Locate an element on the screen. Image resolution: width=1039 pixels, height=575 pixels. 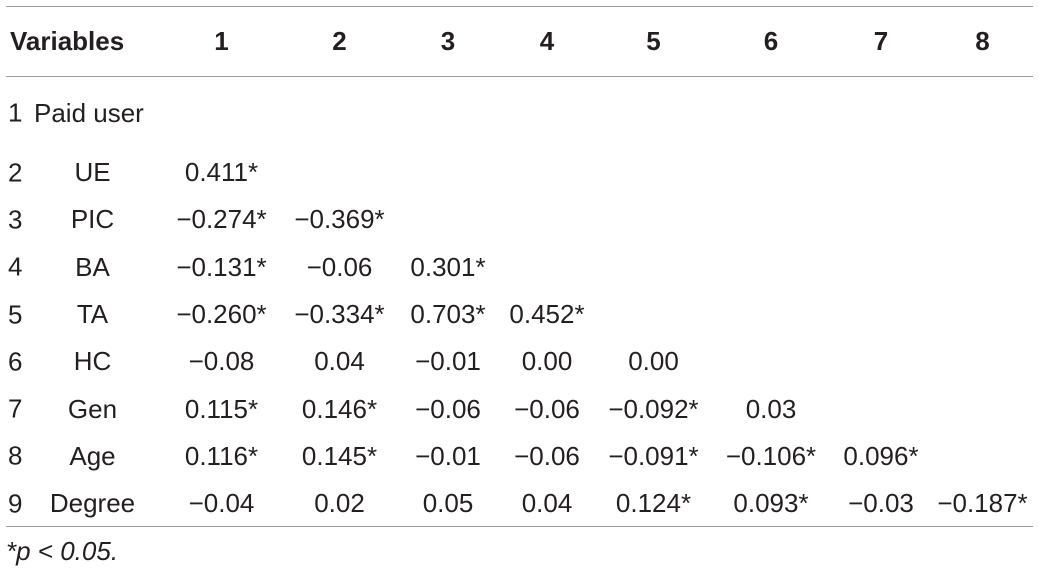
row-label-cell: 9 Degree is located at coordinates (83, 503).